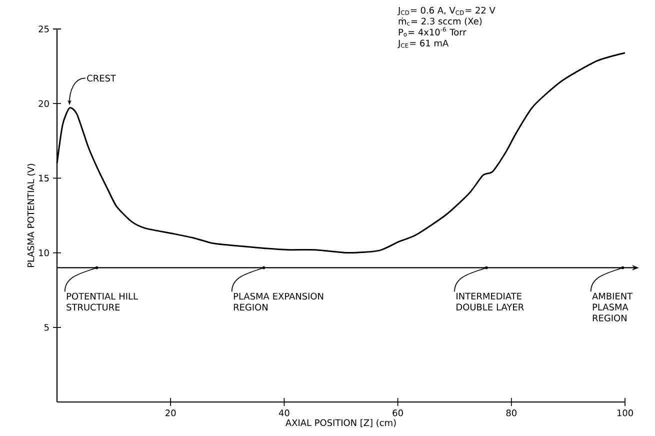 The image size is (655, 436). Describe the element at coordinates (397, 413) in the screenshot. I see `x-tick-label: 60` at that location.